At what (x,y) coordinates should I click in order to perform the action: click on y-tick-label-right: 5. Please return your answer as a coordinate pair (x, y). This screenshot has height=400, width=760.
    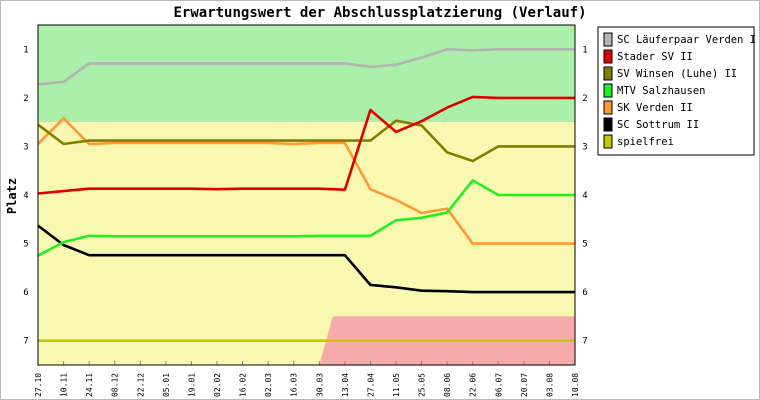
    Looking at the image, I should click on (584, 245).